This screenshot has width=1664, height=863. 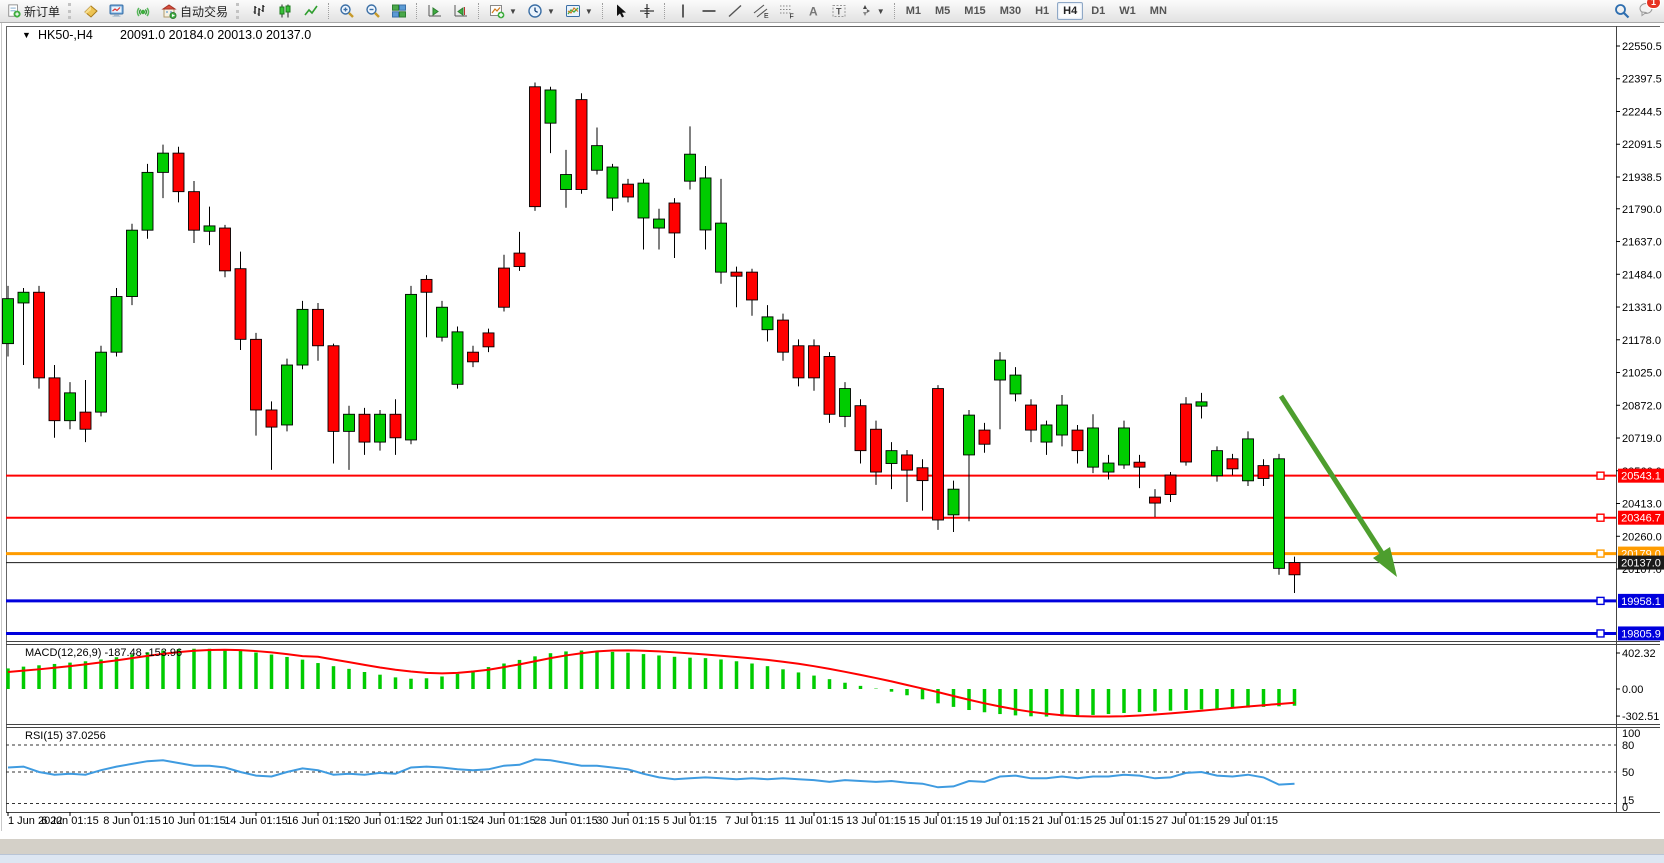 I want to click on line-chart-mode-button, so click(x=311, y=11).